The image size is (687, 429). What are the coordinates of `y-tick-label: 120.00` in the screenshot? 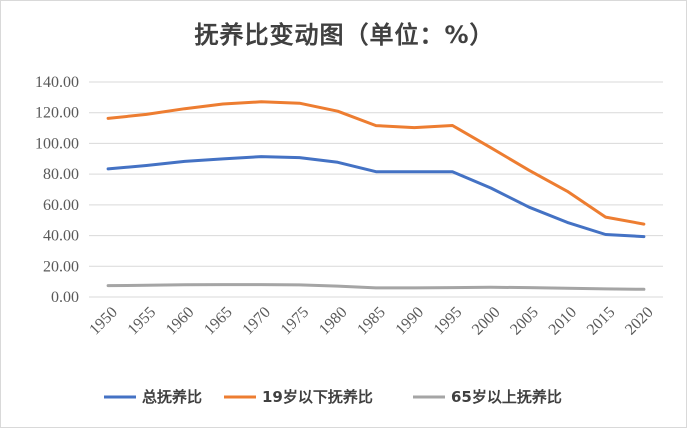 It's located at (57, 113).